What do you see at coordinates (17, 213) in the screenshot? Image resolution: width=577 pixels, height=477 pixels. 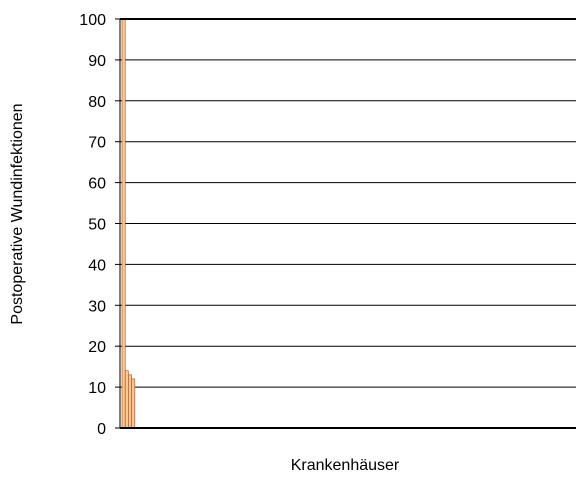 I see `y-axis-title: Postoperative Wundinfektionen` at bounding box center [17, 213].